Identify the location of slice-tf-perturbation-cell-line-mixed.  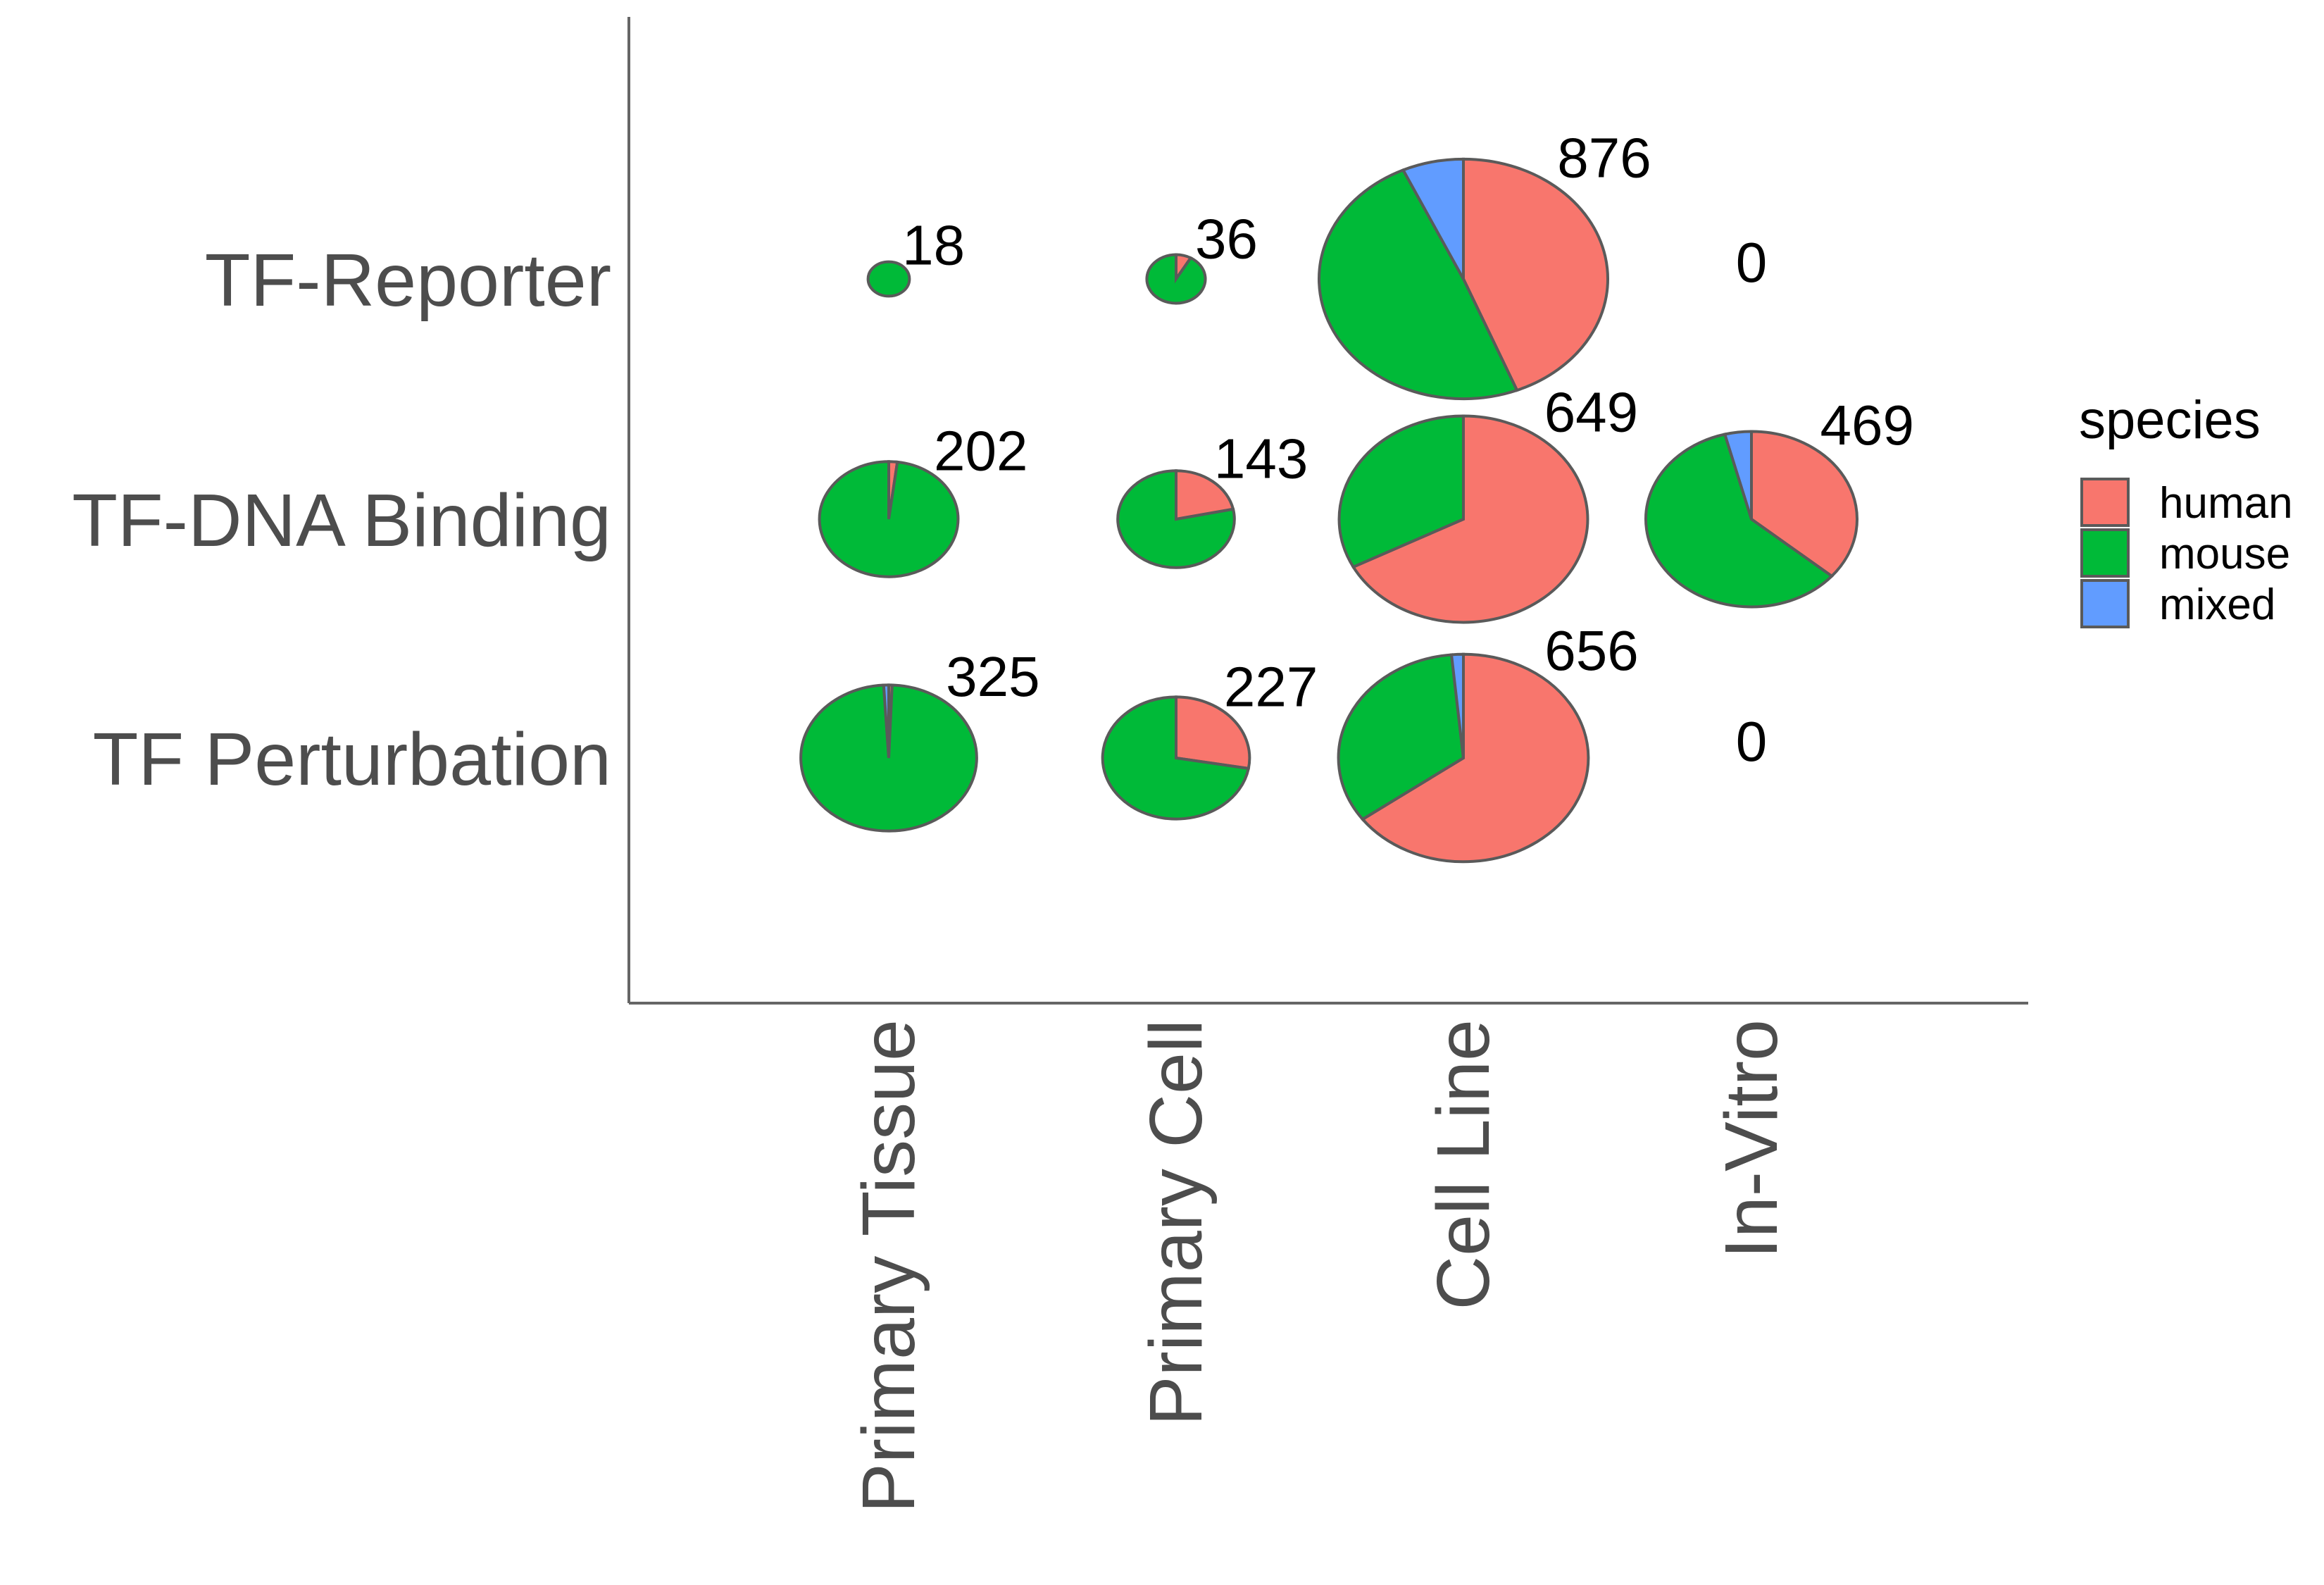
(1457, 705).